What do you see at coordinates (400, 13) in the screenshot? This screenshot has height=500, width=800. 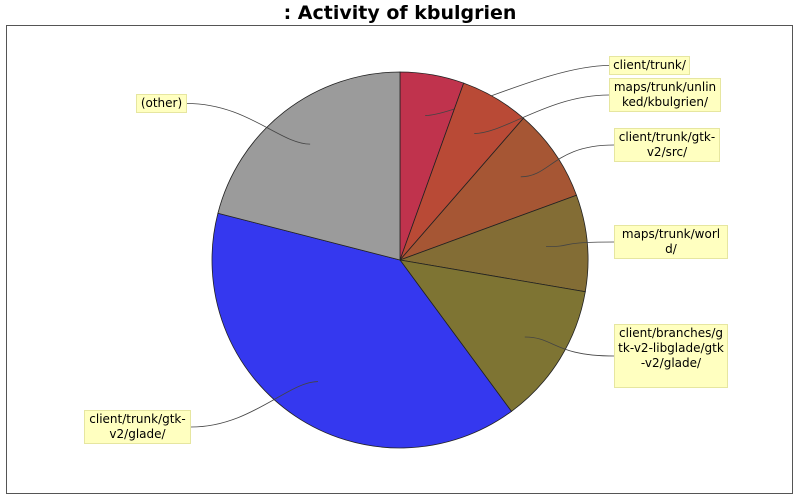 I see `chart-title: : Activity of kbulgrien` at bounding box center [400, 13].